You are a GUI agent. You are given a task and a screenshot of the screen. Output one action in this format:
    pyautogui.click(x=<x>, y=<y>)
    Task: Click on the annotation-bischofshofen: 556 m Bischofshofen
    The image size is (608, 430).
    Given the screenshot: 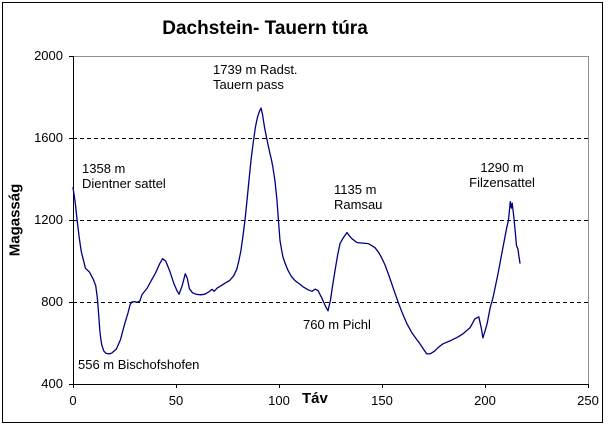 What is the action you would take?
    pyautogui.click(x=138, y=364)
    